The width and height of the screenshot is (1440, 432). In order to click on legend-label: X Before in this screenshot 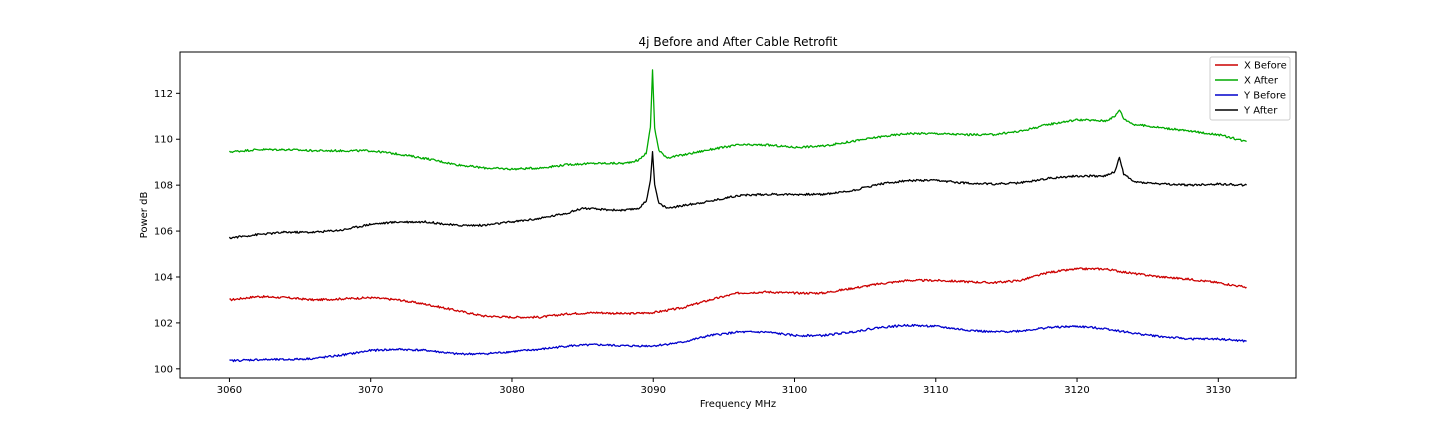, I will do `click(1265, 66)`.